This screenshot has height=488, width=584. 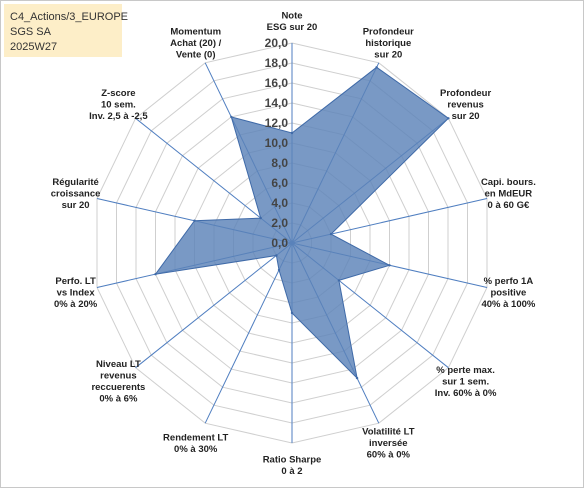 What do you see at coordinates (292, 21) in the screenshot?
I see `axis-label: Note ESG sur 20` at bounding box center [292, 21].